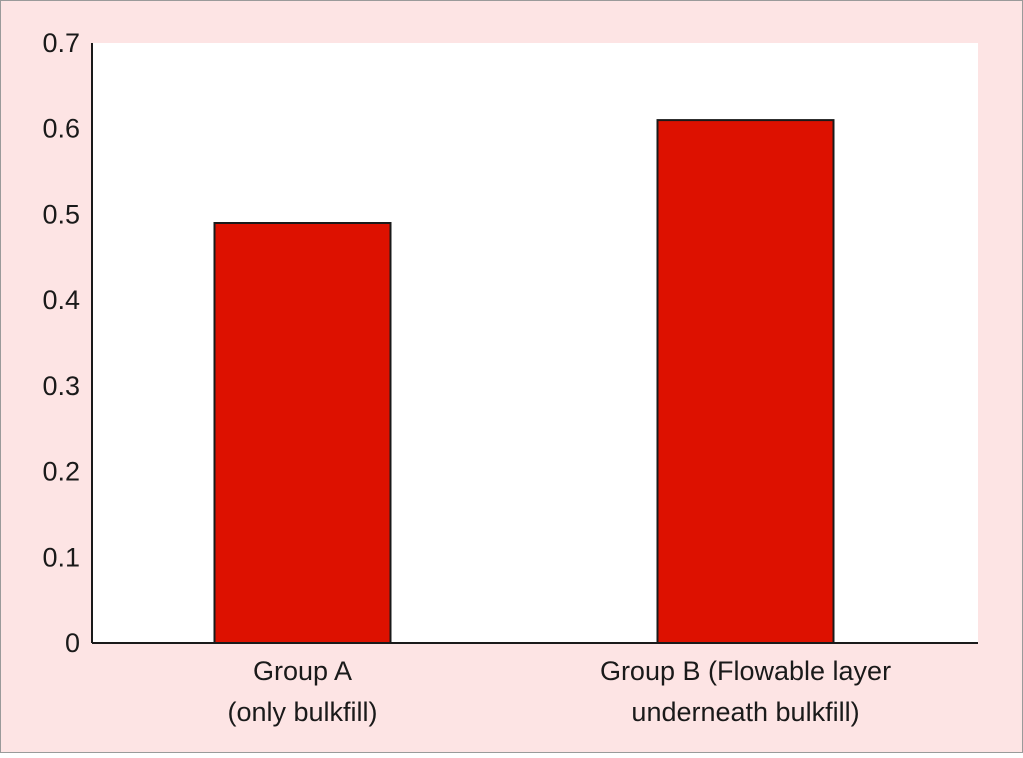 This screenshot has width=1023, height=758. I want to click on y-tick-label-1: 0.1, so click(61, 557).